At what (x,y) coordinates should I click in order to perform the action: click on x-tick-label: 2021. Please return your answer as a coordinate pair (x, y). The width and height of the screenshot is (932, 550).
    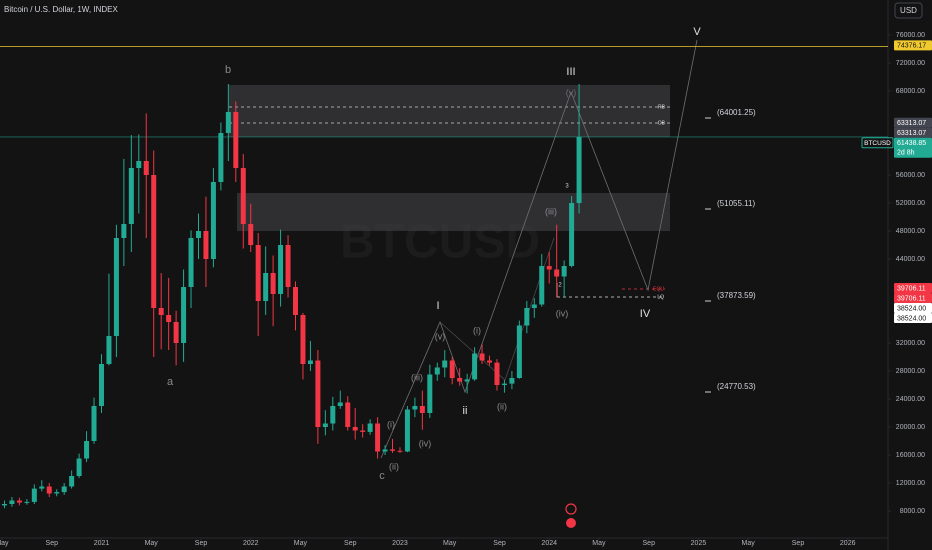
    Looking at the image, I should click on (102, 543).